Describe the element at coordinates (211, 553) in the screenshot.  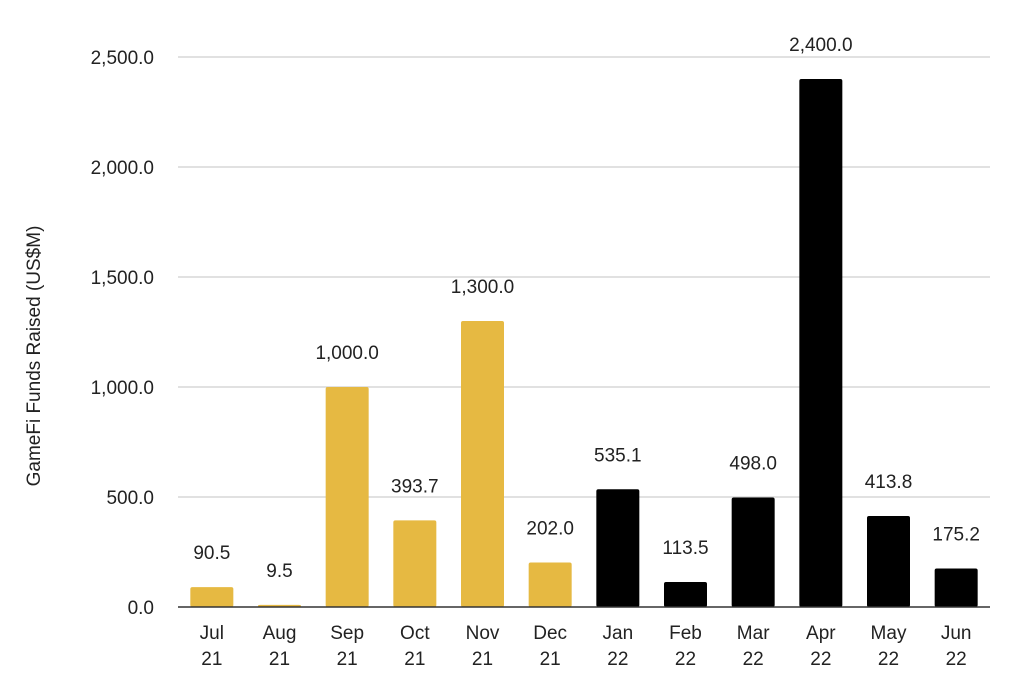
I see `data-label: 90.5` at that location.